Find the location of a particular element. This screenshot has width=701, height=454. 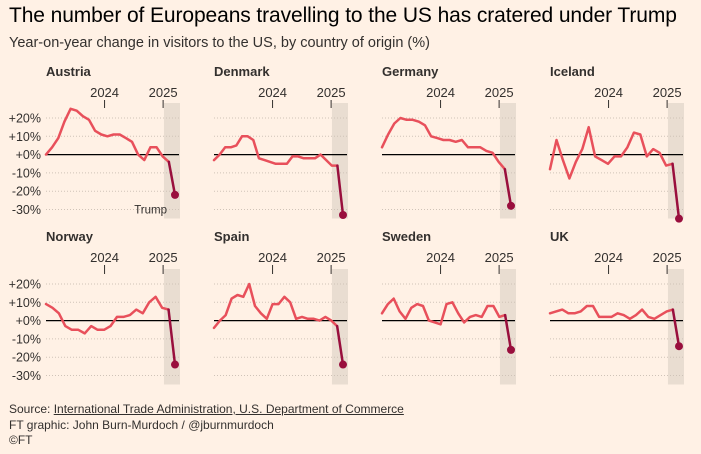

panel-title: UK is located at coordinates (559, 236).